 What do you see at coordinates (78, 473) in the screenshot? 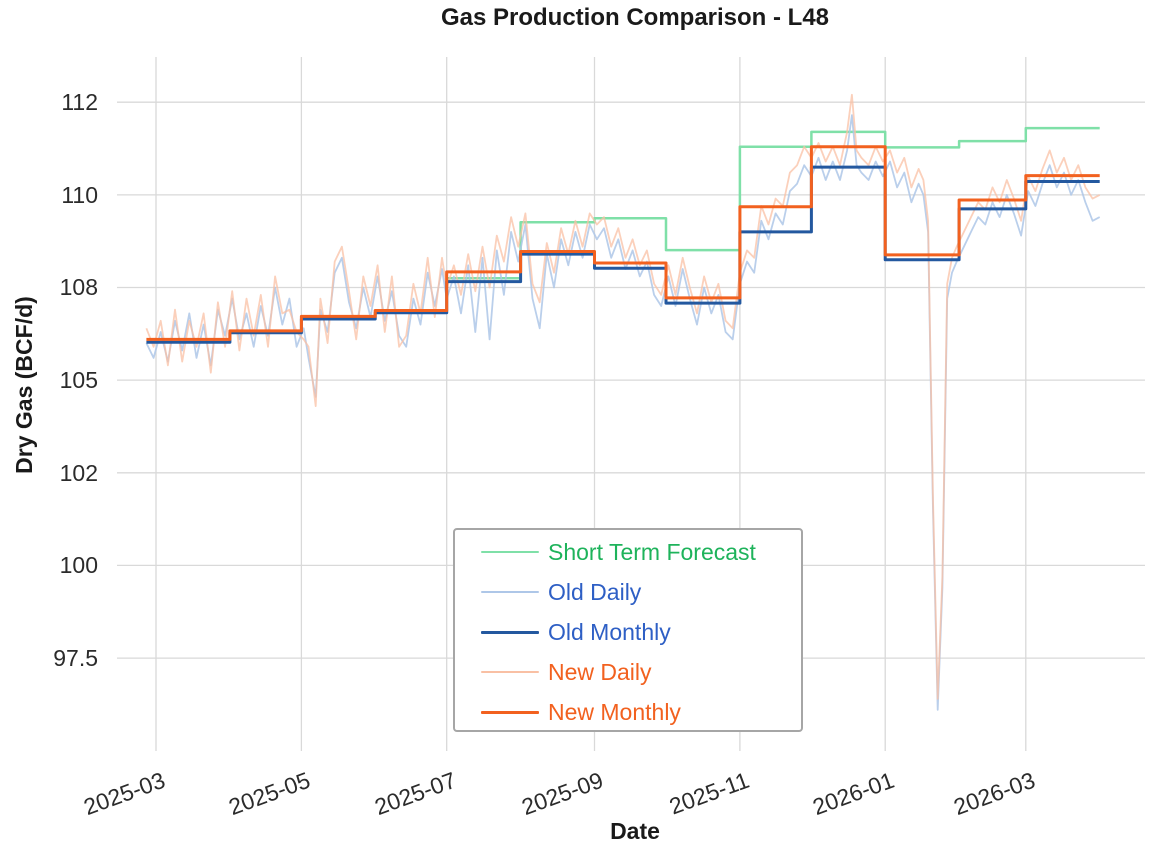
I see `y-tick-label: 102` at bounding box center [78, 473].